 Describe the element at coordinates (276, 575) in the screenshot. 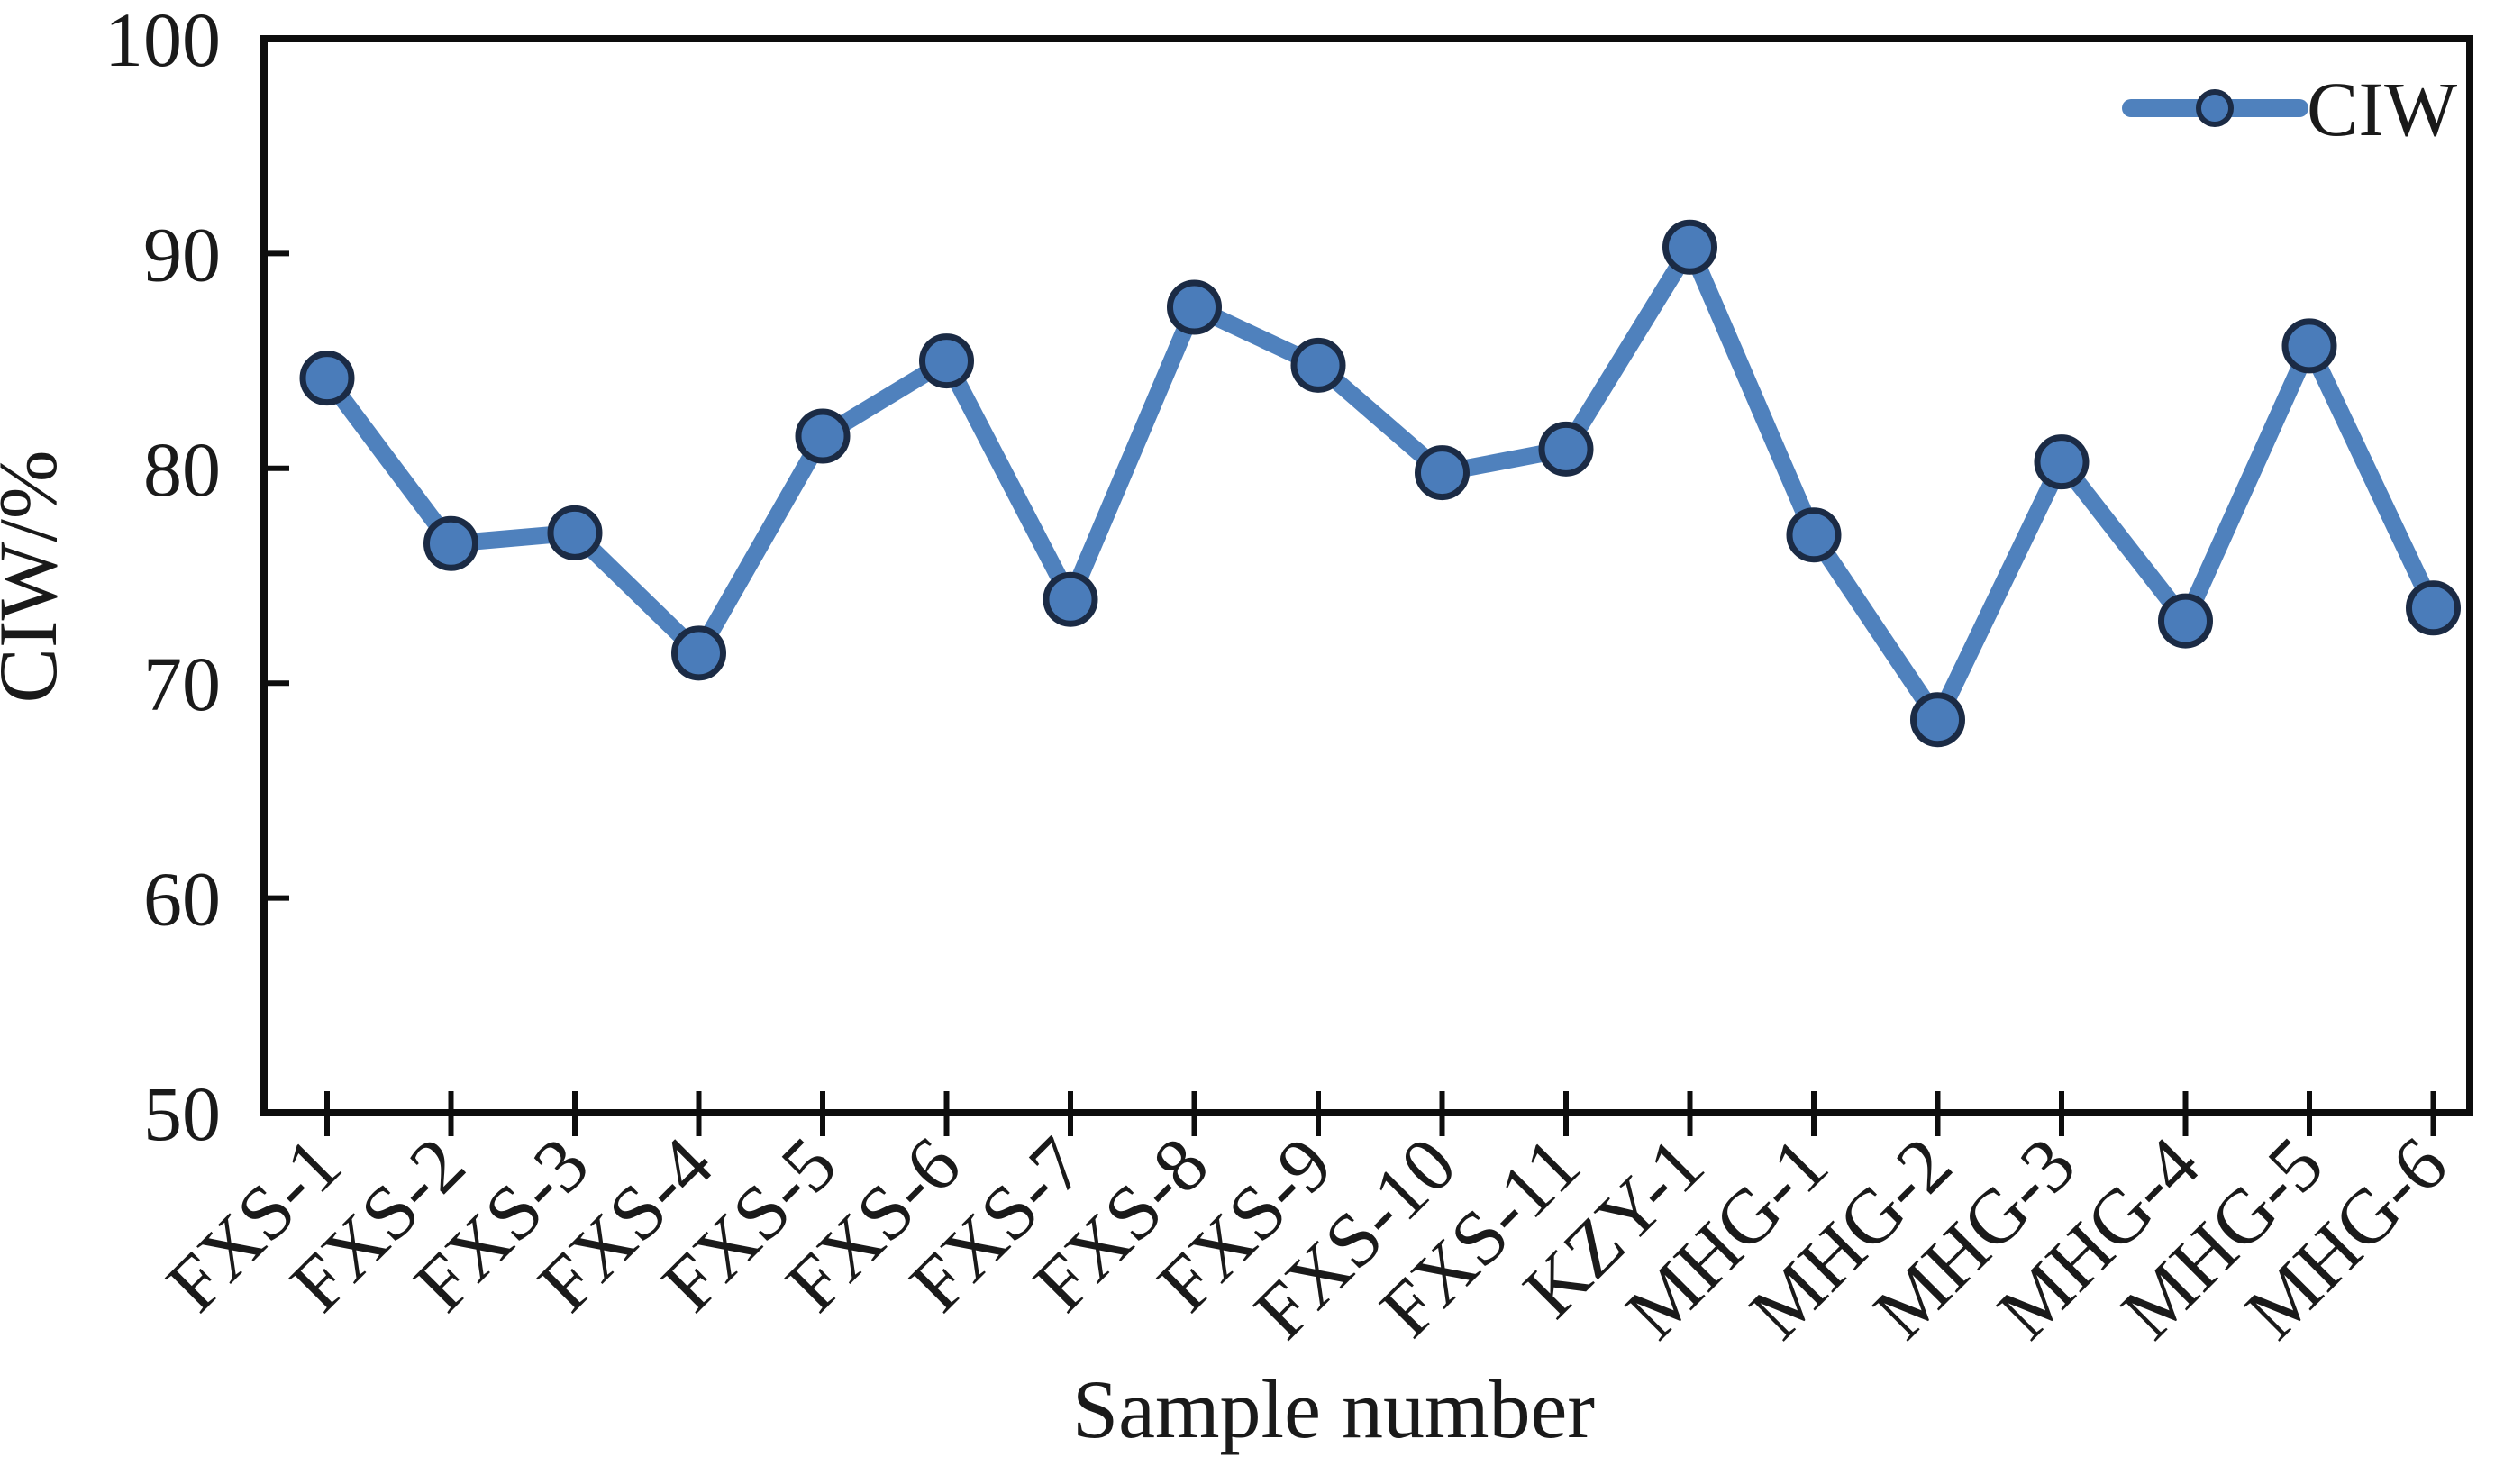

I see `y-axis-ticks` at that location.